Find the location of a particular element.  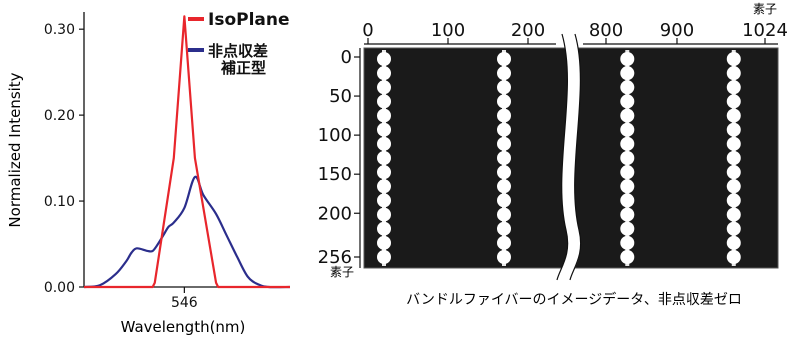

top-tick-label: 100 is located at coordinates (448, 30).